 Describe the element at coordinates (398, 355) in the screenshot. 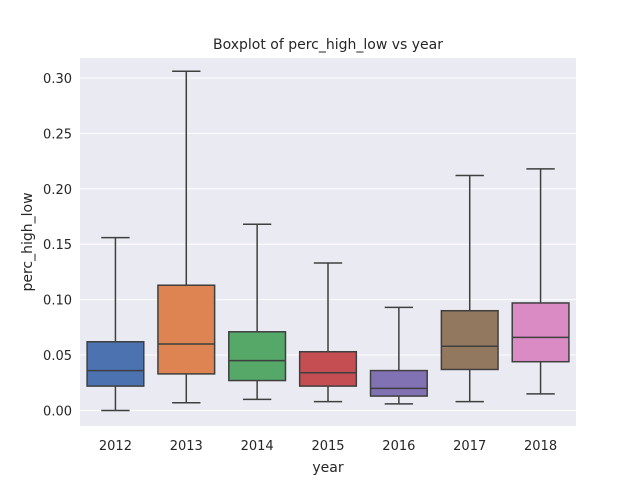

I see `box-2016` at that location.